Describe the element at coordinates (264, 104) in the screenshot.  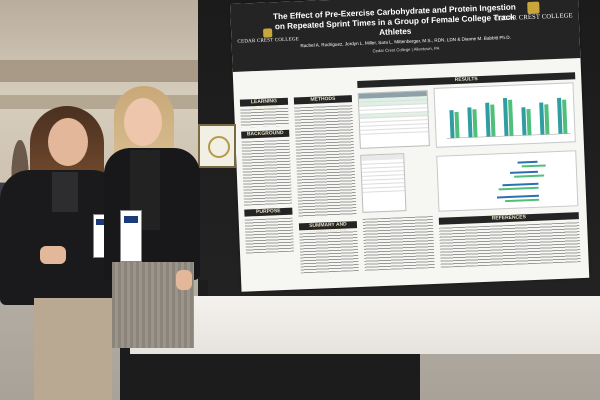
I see `section-learning-objective: LEARNING OBJECTIVE` at that location.